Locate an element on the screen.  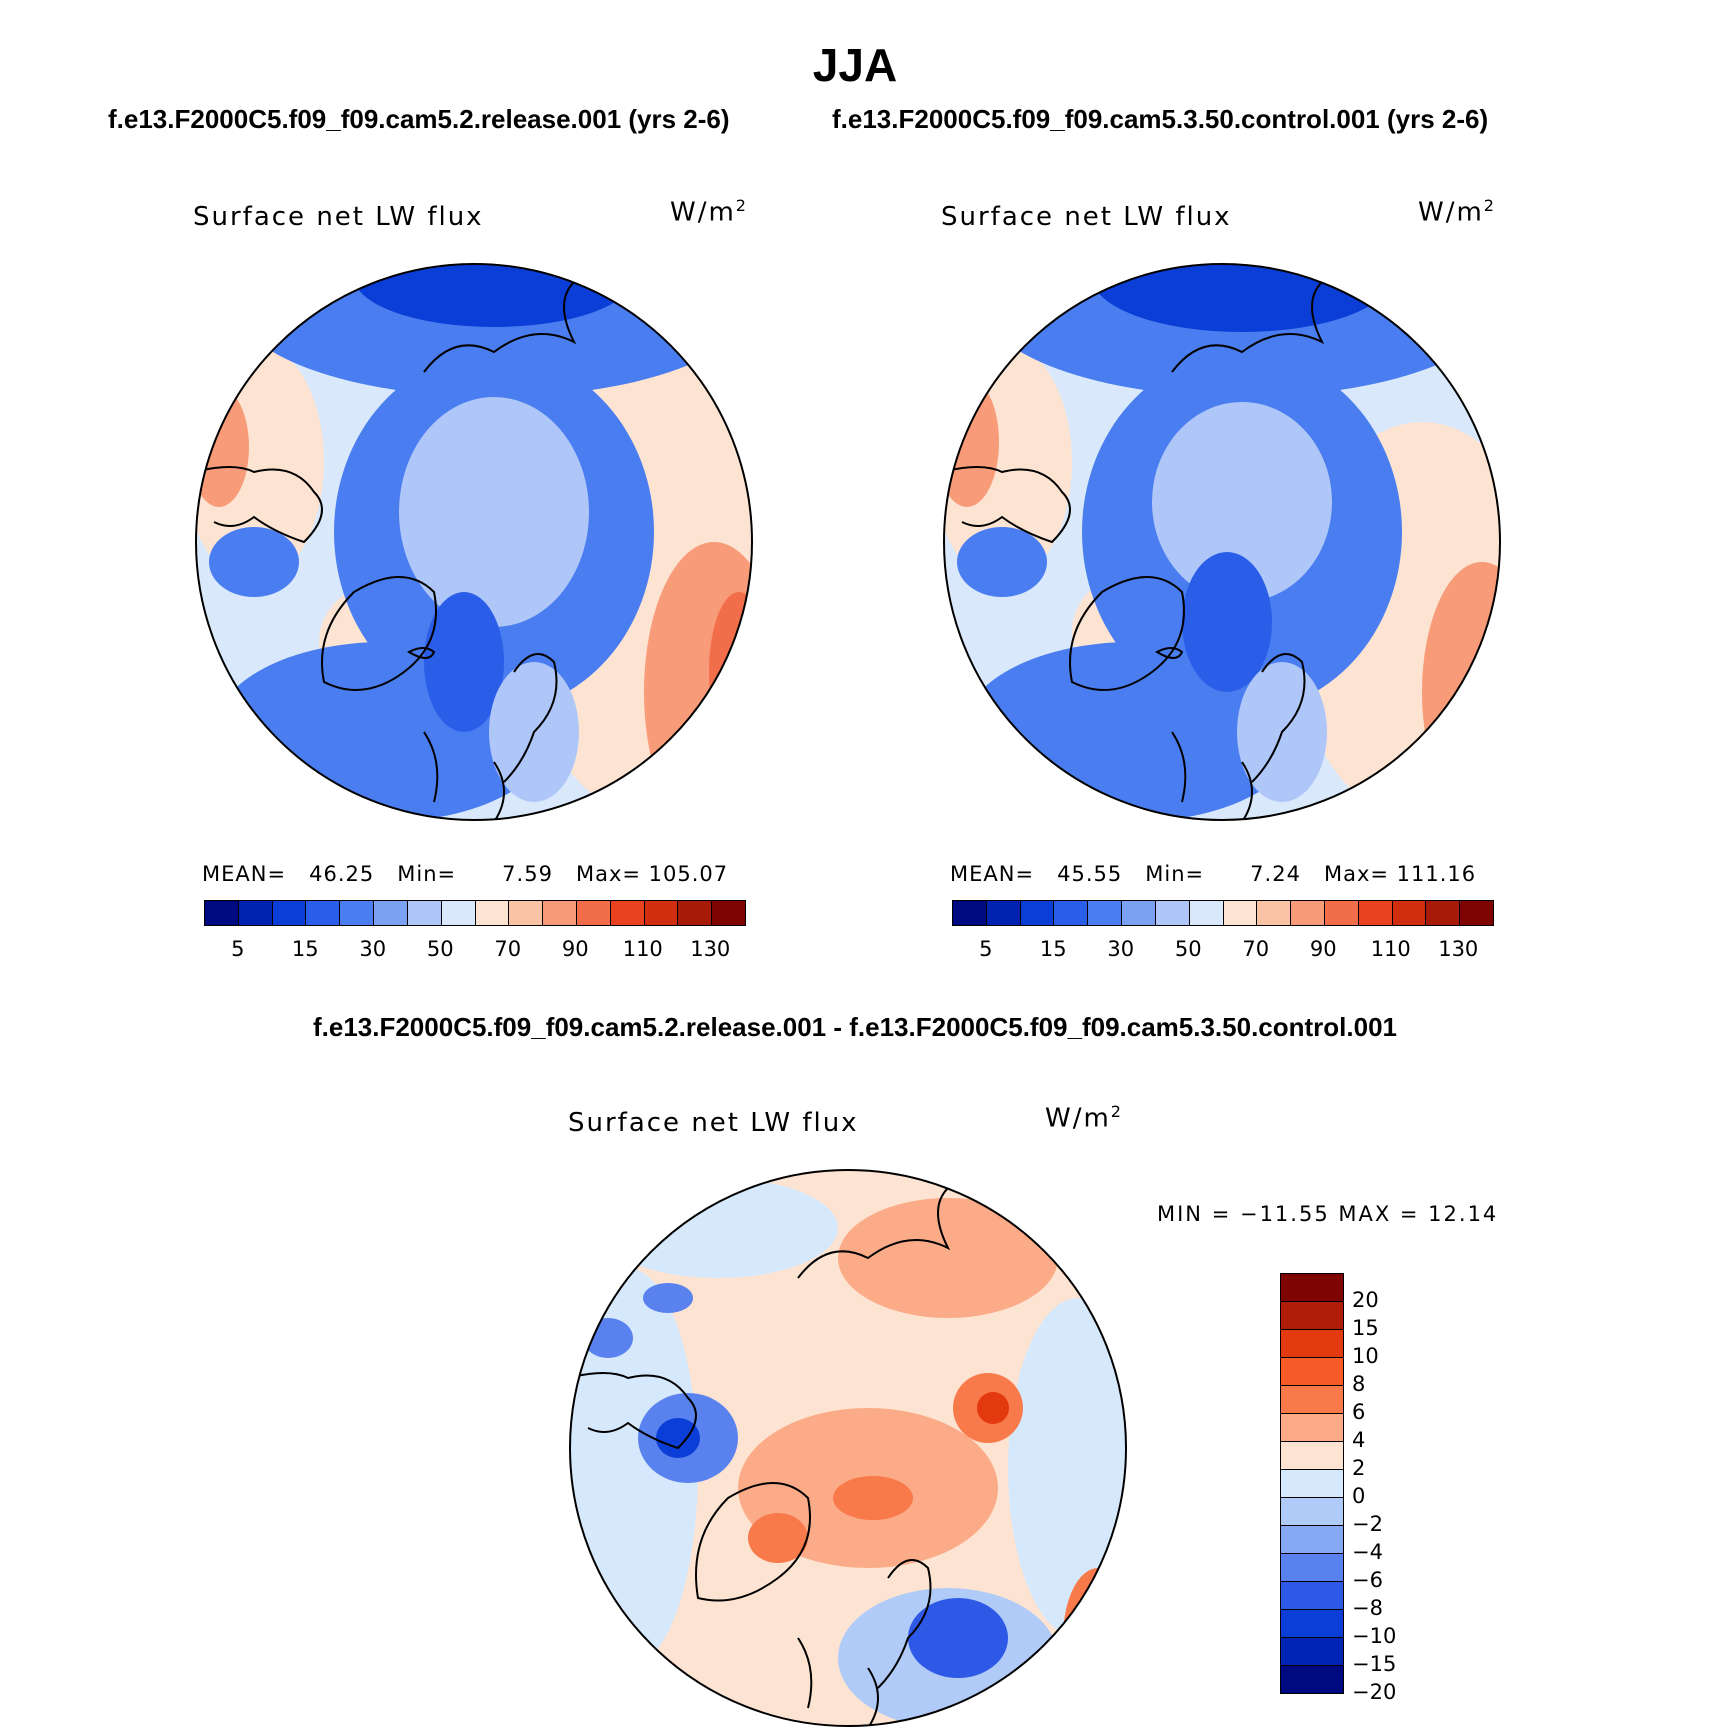
diff-polar-map is located at coordinates (848, 1448).